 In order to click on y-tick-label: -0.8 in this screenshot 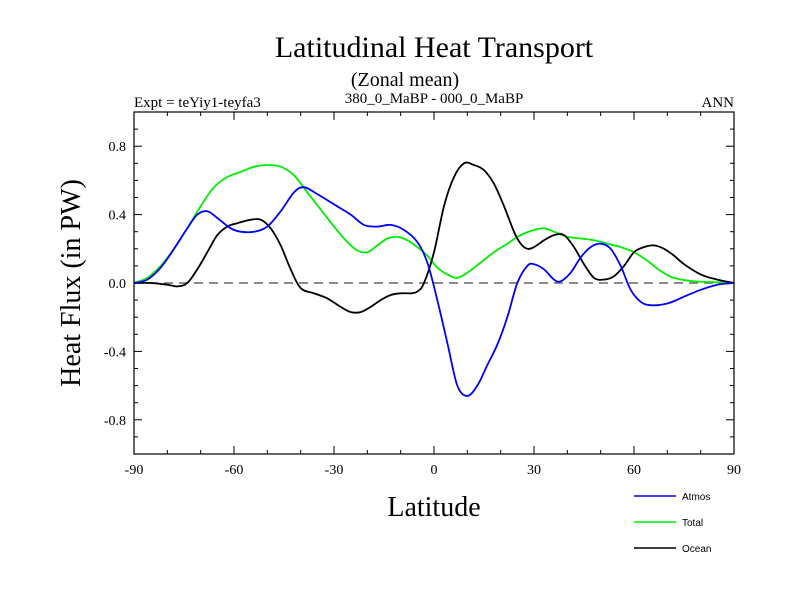, I will do `click(115, 421)`.